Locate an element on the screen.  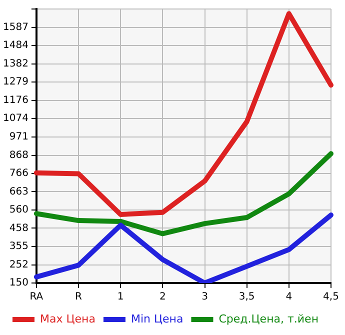
y-tick-label: 663 is located at coordinates (18, 192).